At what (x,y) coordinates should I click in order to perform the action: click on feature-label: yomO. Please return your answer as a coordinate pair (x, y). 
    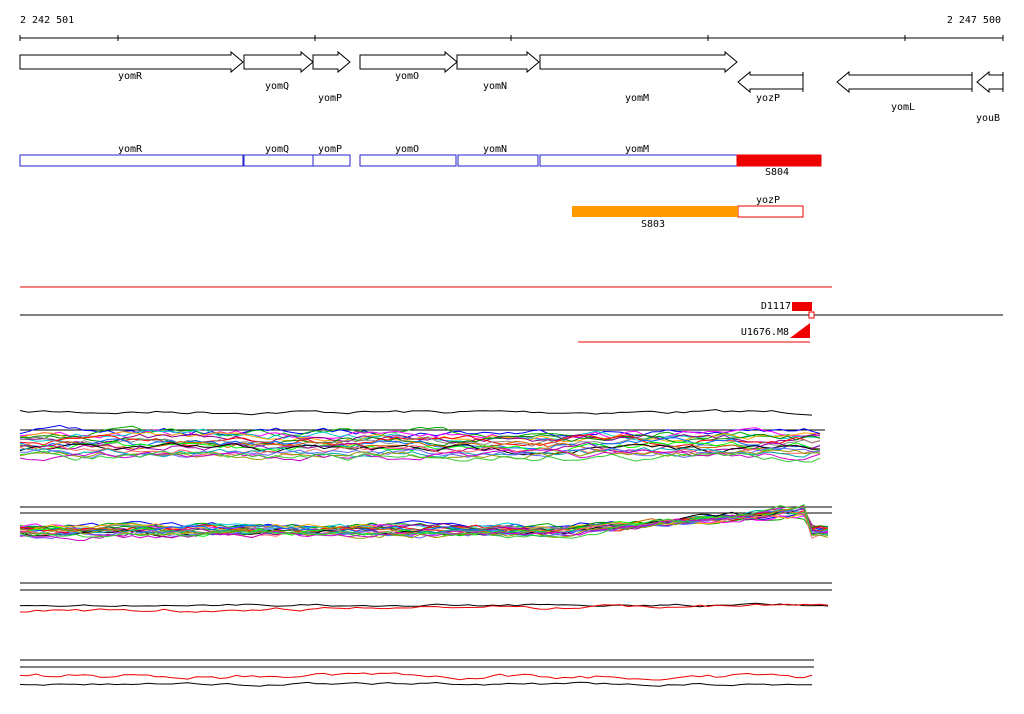
    Looking at the image, I should click on (407, 149).